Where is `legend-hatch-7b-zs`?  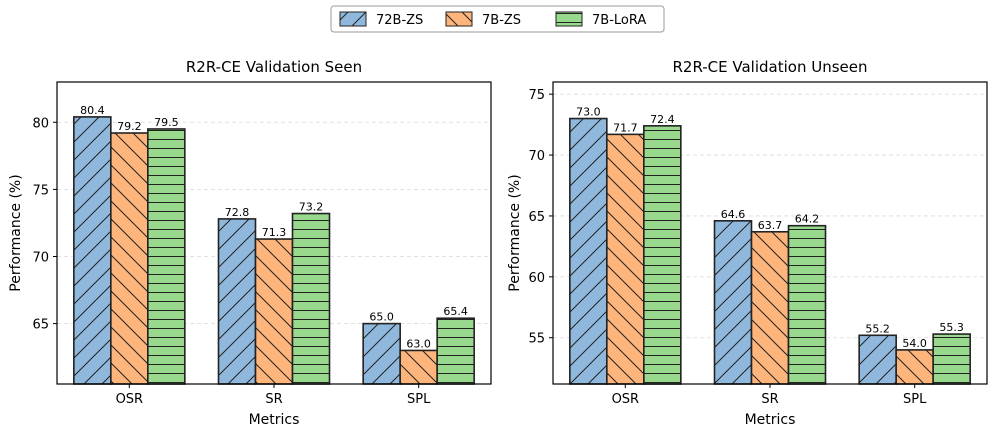
legend-hatch-7b-zs is located at coordinates (459, 19).